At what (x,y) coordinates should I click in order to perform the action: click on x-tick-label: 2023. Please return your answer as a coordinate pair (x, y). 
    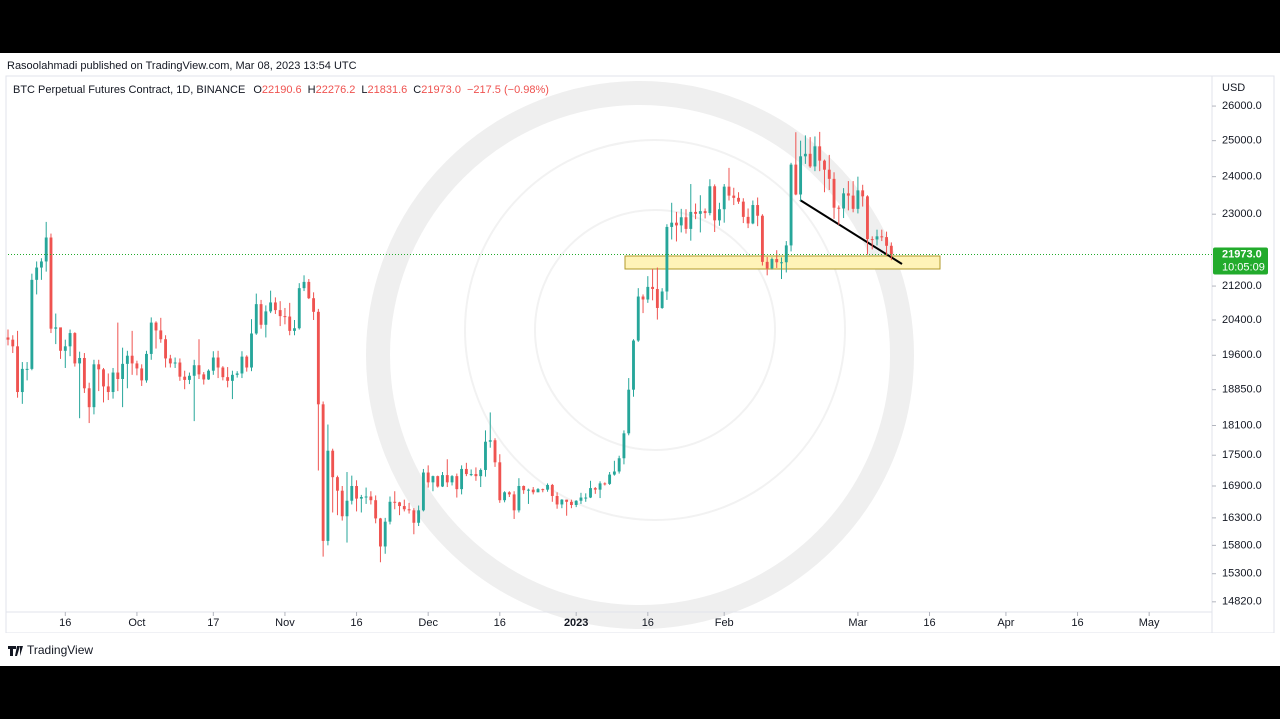
    Looking at the image, I should click on (576, 623).